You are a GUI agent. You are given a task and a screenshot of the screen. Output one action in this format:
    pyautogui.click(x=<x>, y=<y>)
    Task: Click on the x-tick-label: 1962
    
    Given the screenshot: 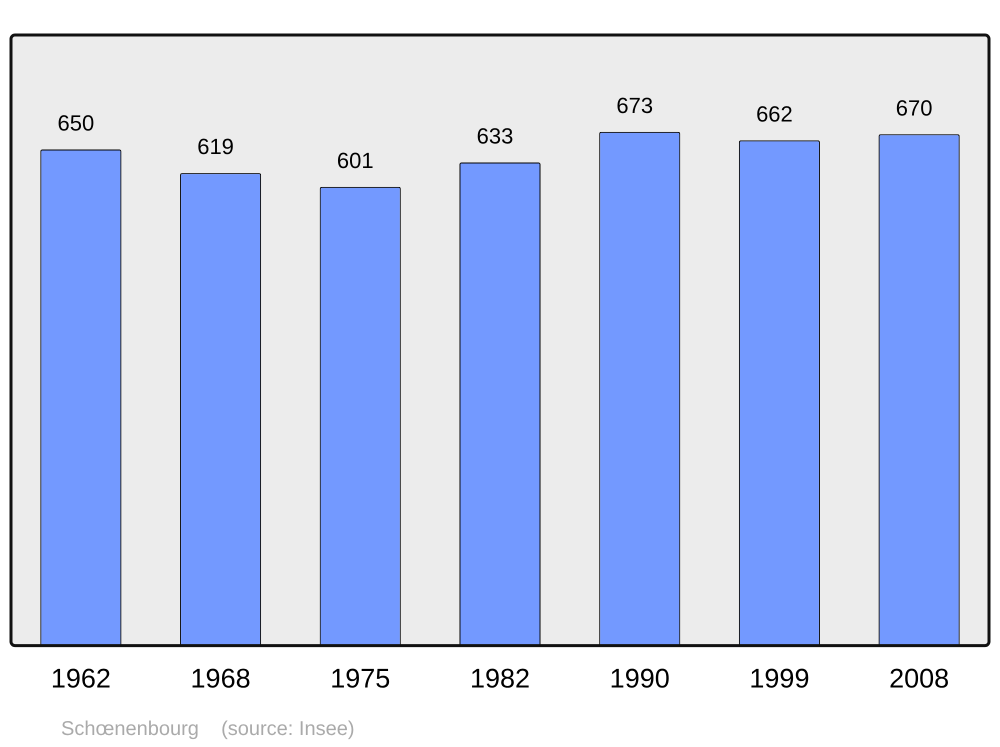 What is the action you would take?
    pyautogui.click(x=80, y=678)
    